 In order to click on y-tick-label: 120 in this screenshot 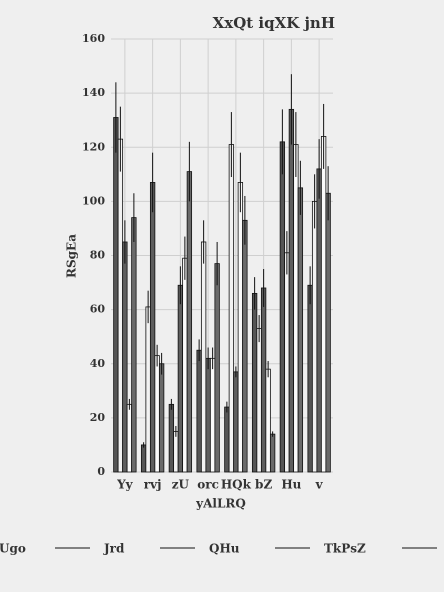, I will do `click(93, 146)`.